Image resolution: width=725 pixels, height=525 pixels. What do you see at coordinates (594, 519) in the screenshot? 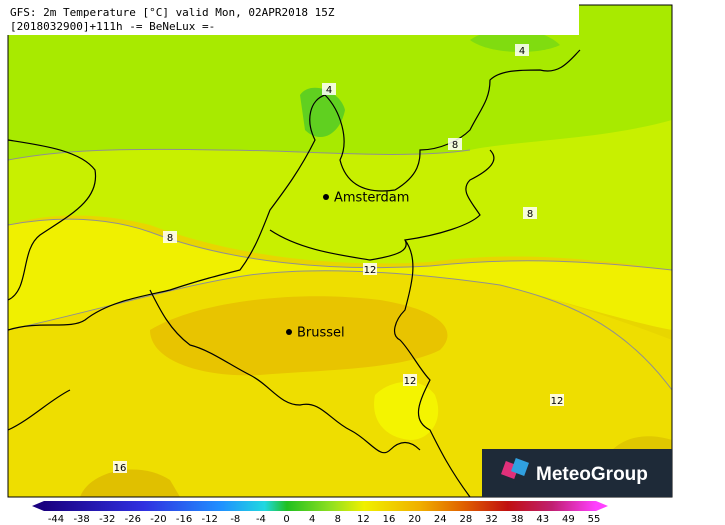
I see `colorbar-label: 55` at bounding box center [594, 519].